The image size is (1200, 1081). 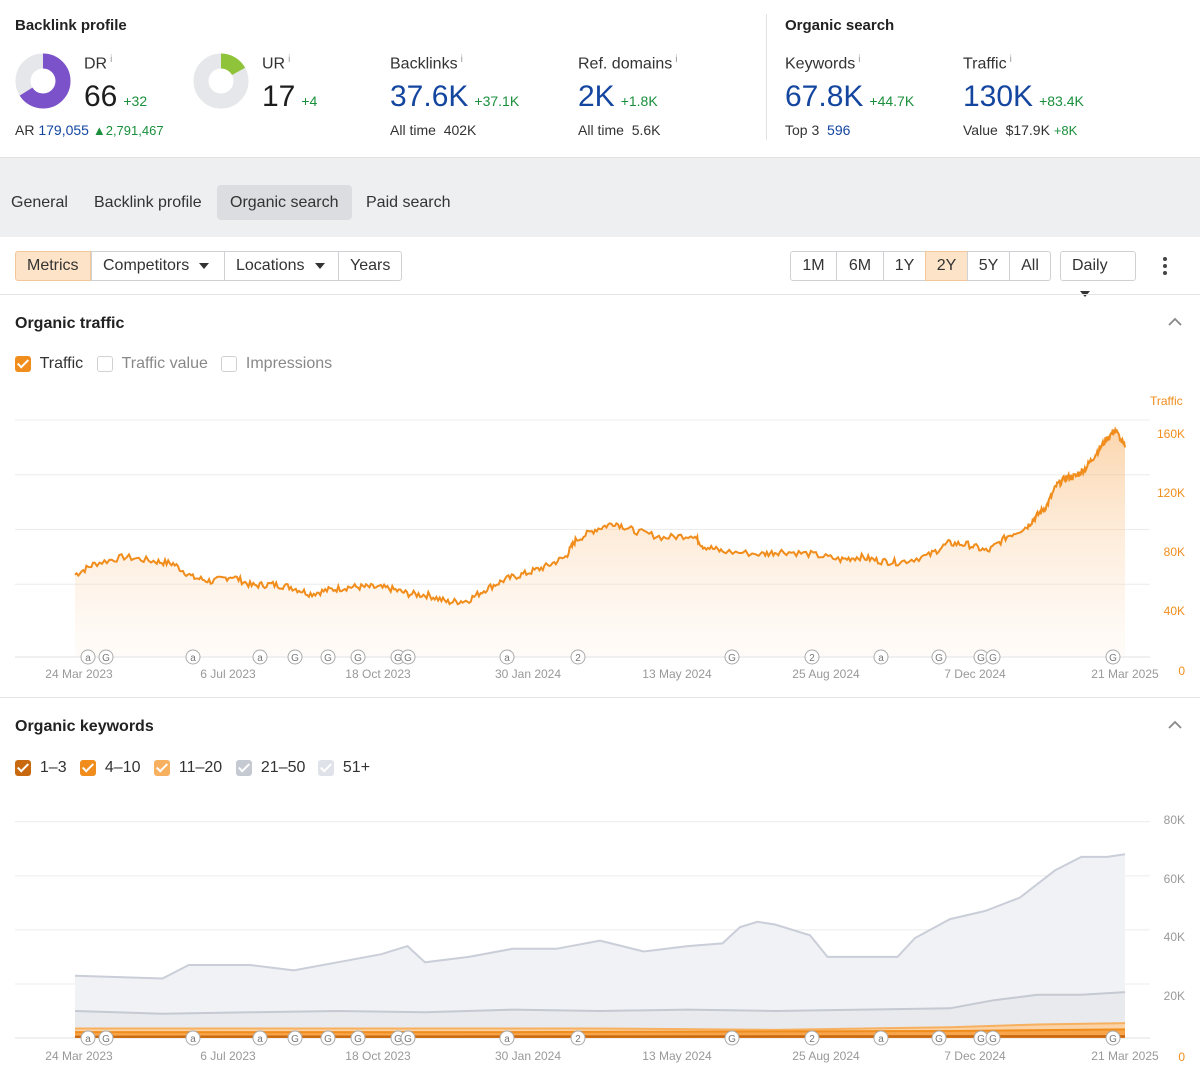 What do you see at coordinates (946, 266) in the screenshot?
I see `range-2y-button: 2Y` at bounding box center [946, 266].